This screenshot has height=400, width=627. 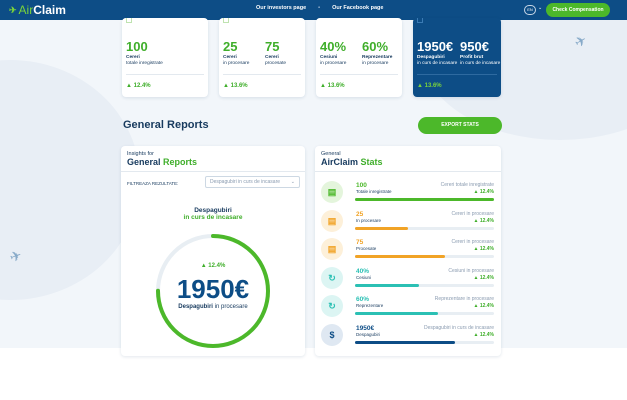 What do you see at coordinates (165, 57) in the screenshot?
I see `stat-card-total: 100 Cereri totale inregistrate ▲ 12.4%` at bounding box center [165, 57].